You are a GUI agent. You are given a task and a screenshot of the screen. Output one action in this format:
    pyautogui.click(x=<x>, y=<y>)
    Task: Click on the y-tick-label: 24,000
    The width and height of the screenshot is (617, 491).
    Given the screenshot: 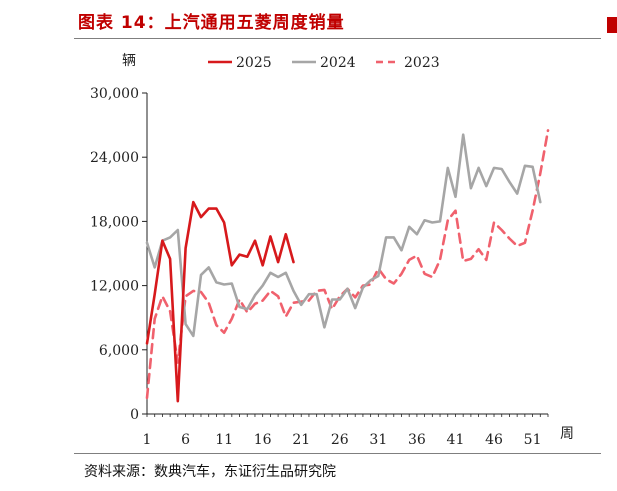 What is the action you would take?
    pyautogui.click(x=114, y=158)
    